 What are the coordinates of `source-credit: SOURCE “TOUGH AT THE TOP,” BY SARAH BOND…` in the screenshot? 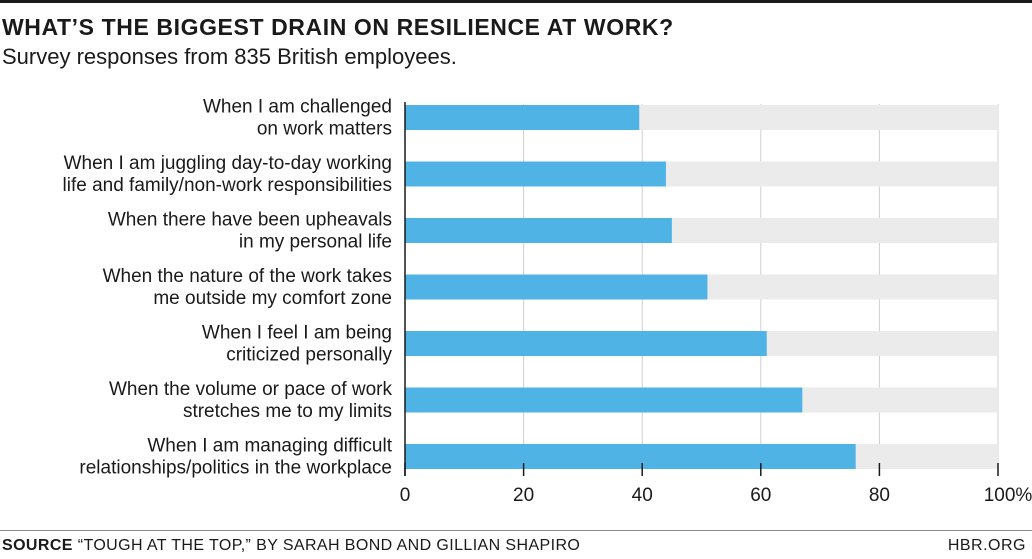 It's located at (291, 546).